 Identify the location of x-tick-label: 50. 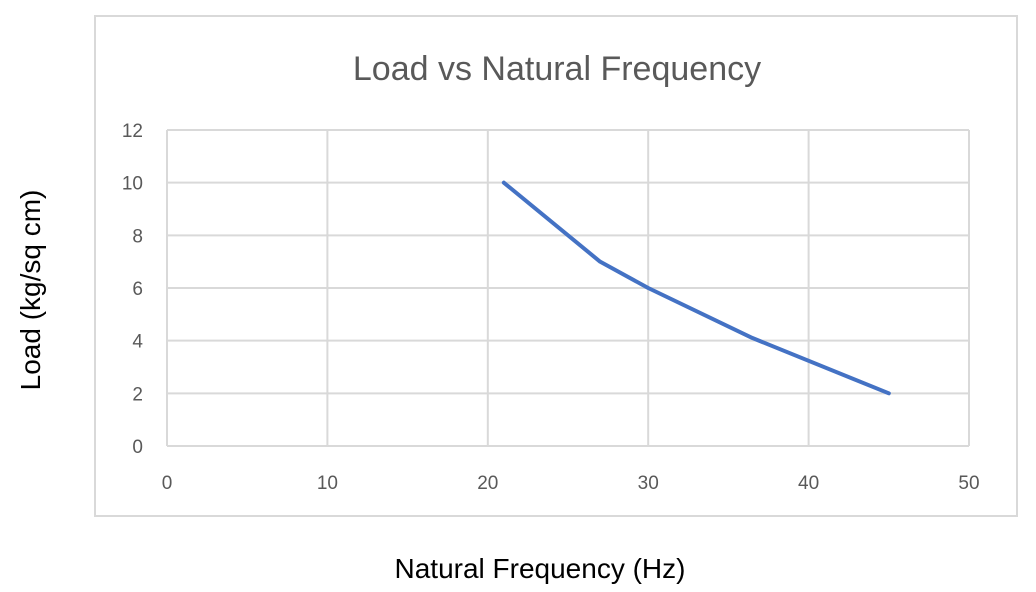
(968, 483).